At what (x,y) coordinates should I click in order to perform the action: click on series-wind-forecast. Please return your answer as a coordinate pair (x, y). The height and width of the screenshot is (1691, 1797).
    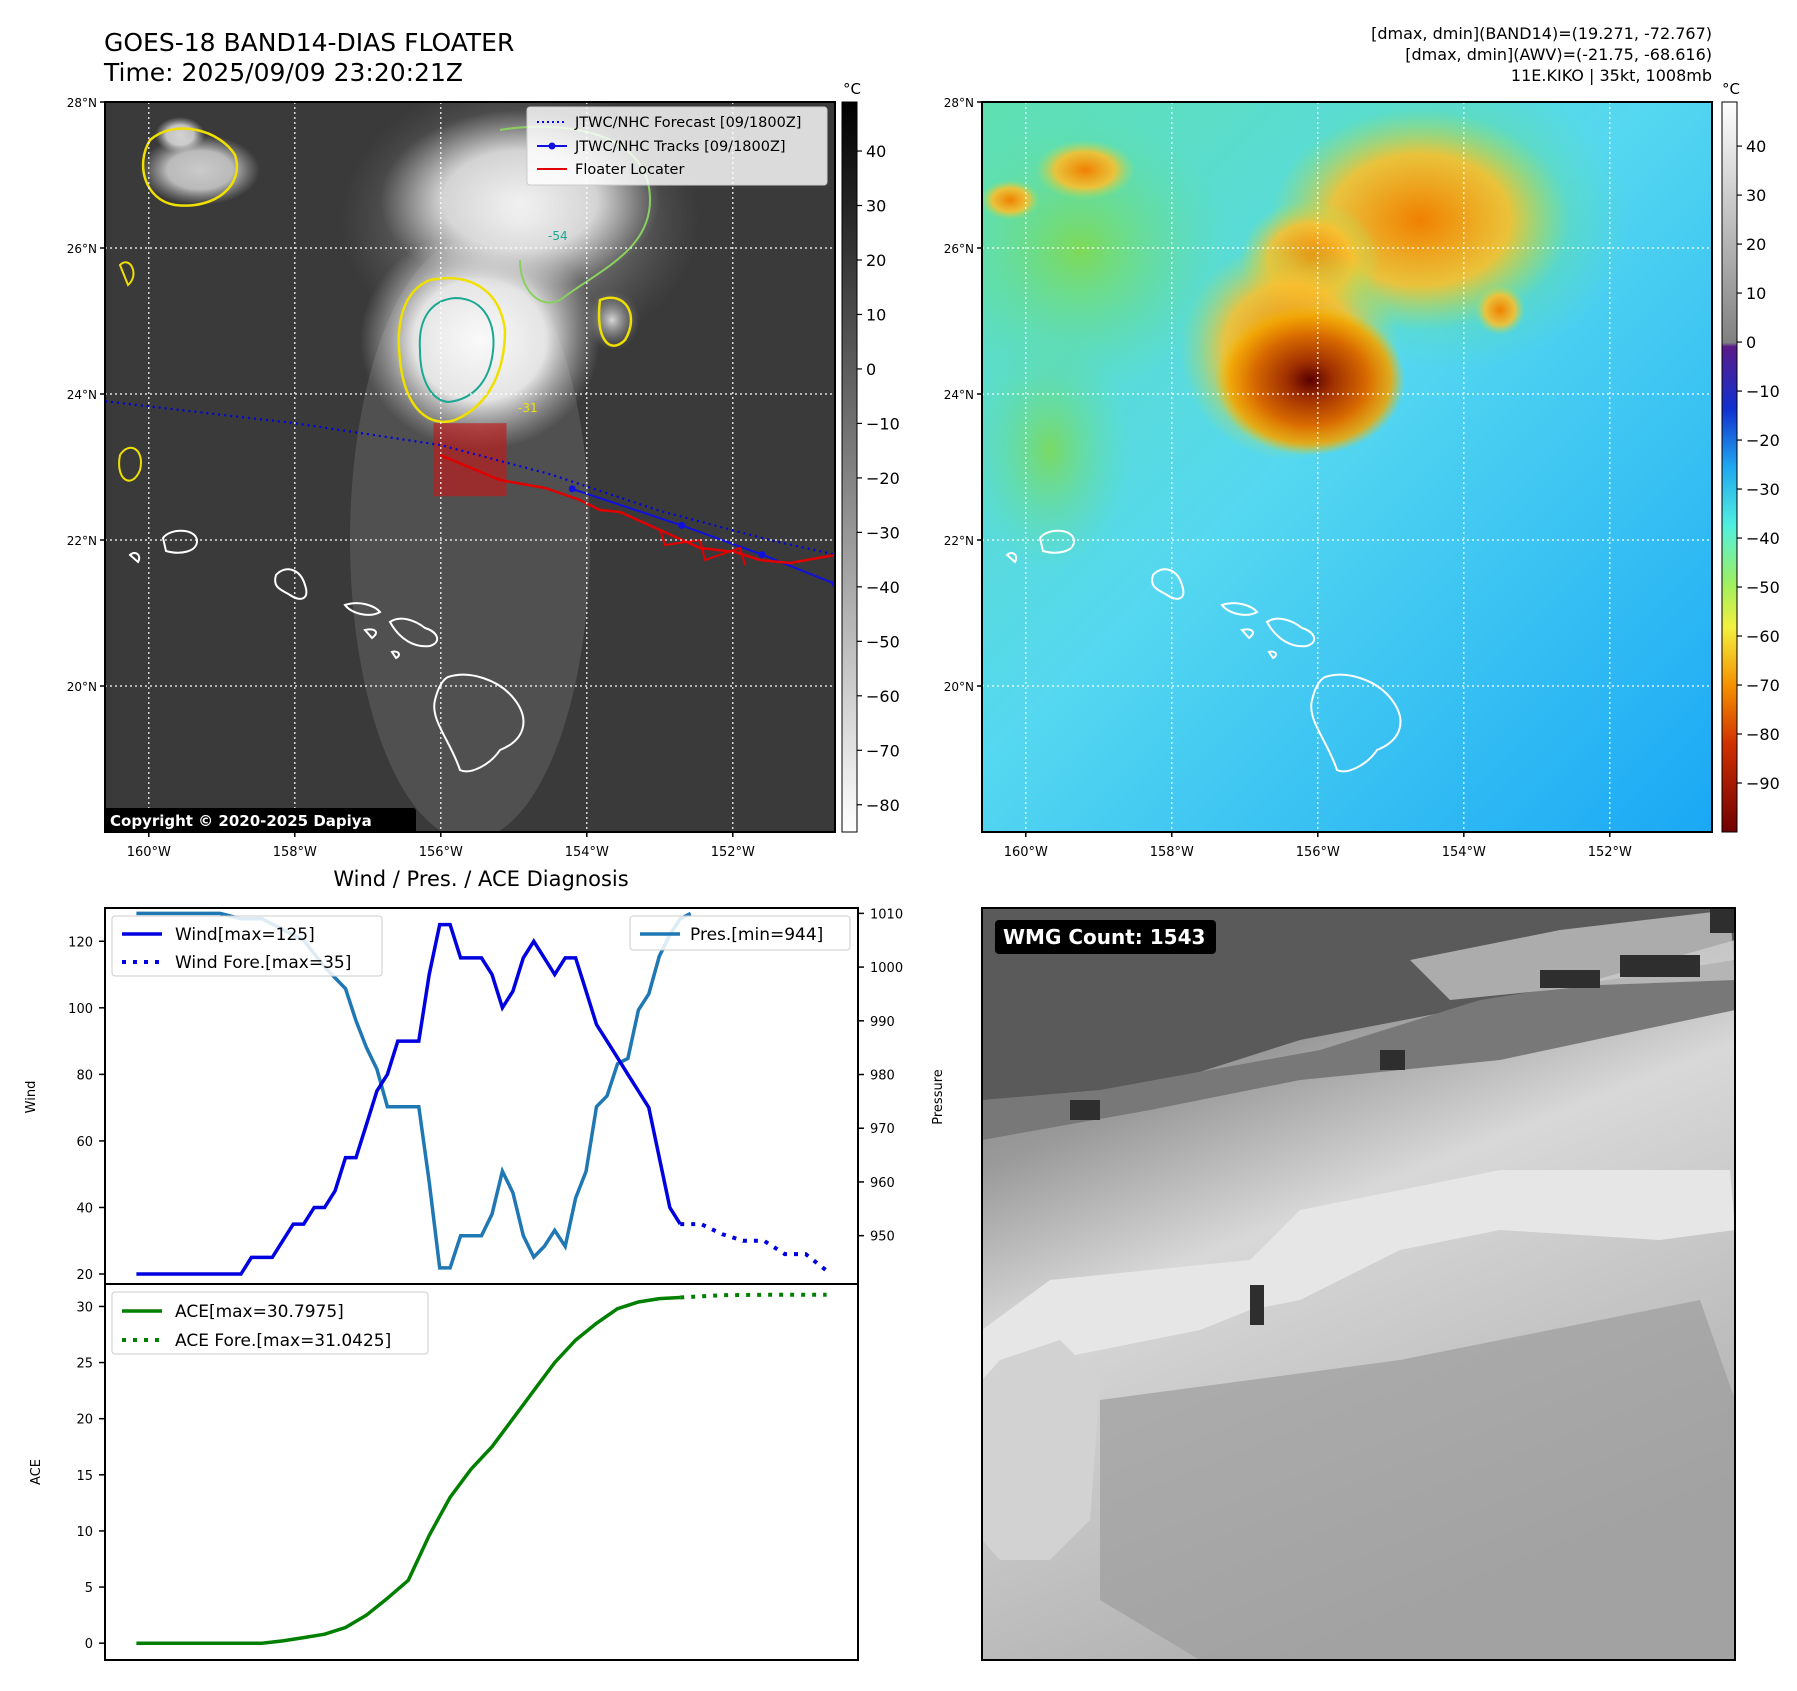
    Looking at the image, I should click on (754, 1247).